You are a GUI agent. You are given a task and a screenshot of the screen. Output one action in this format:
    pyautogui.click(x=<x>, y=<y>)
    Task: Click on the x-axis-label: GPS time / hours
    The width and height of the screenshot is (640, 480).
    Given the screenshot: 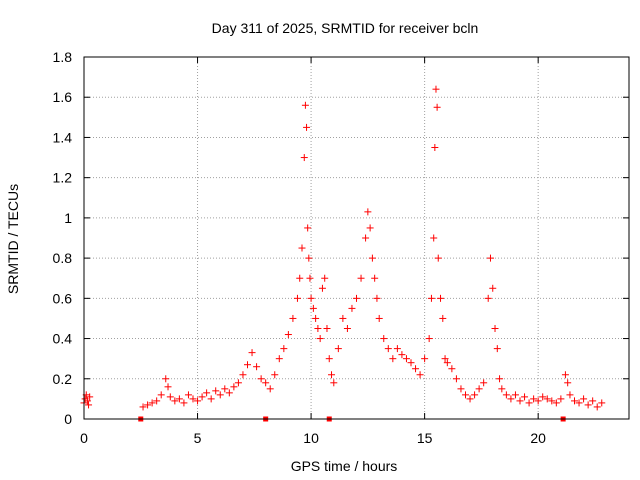 What is the action you would take?
    pyautogui.click(x=344, y=466)
    